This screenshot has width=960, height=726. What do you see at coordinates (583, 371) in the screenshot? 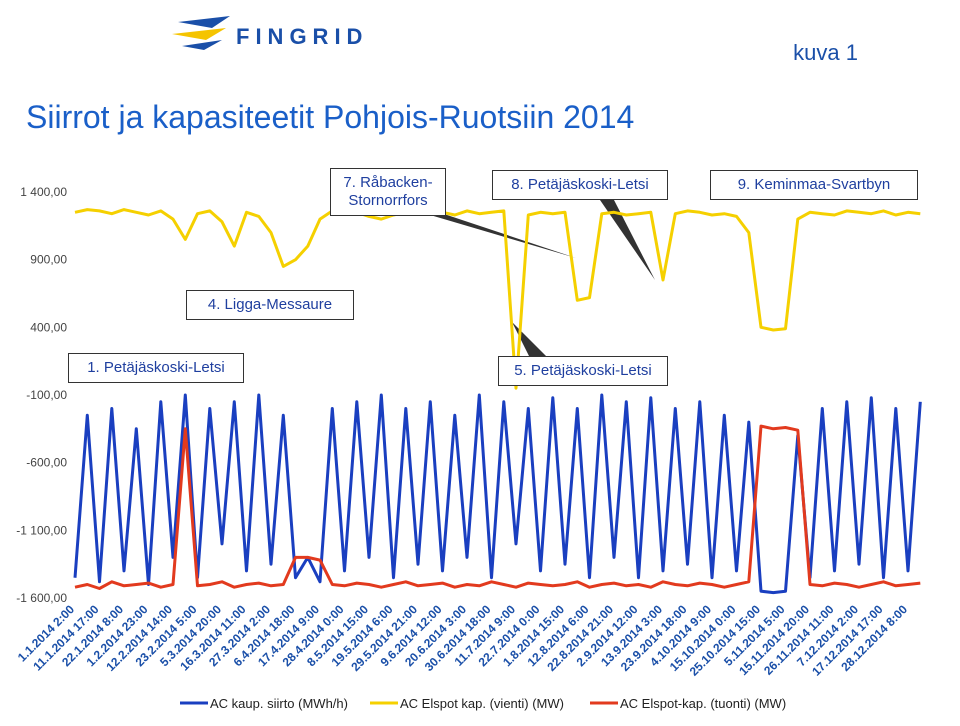
I see `callout: 5. Petäjäskoski-Letsi` at bounding box center [583, 371].